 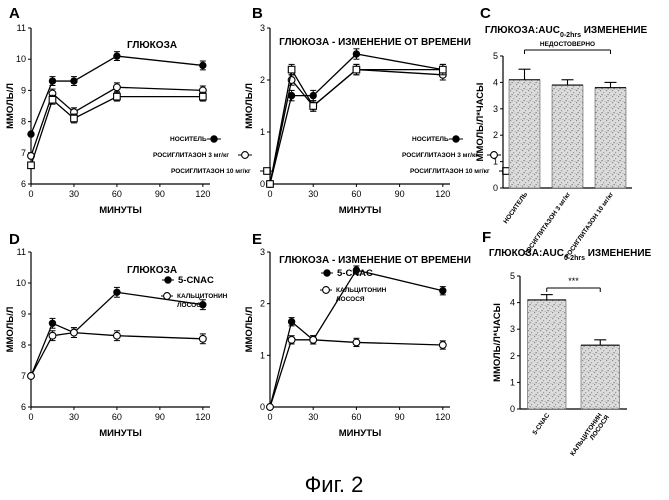 What do you see at coordinates (257, 239) in the screenshot?
I see `panel-letter: E` at bounding box center [257, 239].